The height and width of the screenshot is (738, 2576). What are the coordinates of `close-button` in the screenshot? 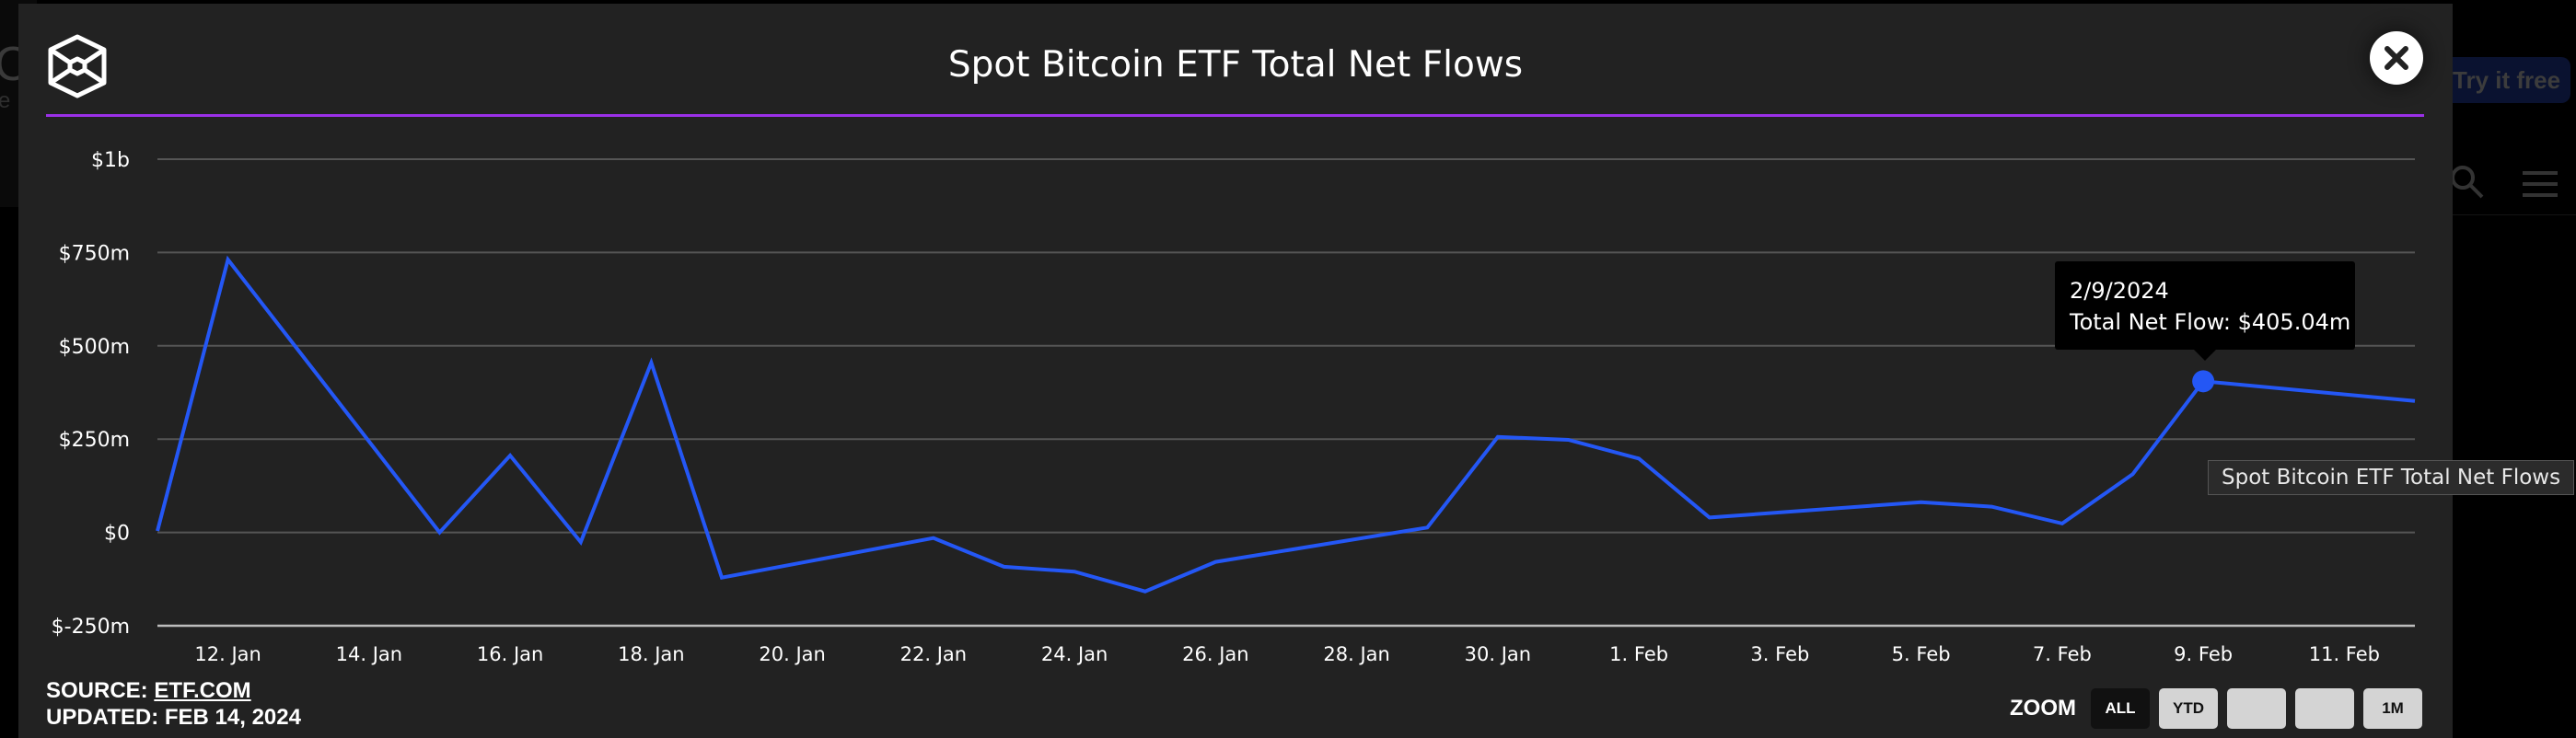 It's located at (2396, 58).